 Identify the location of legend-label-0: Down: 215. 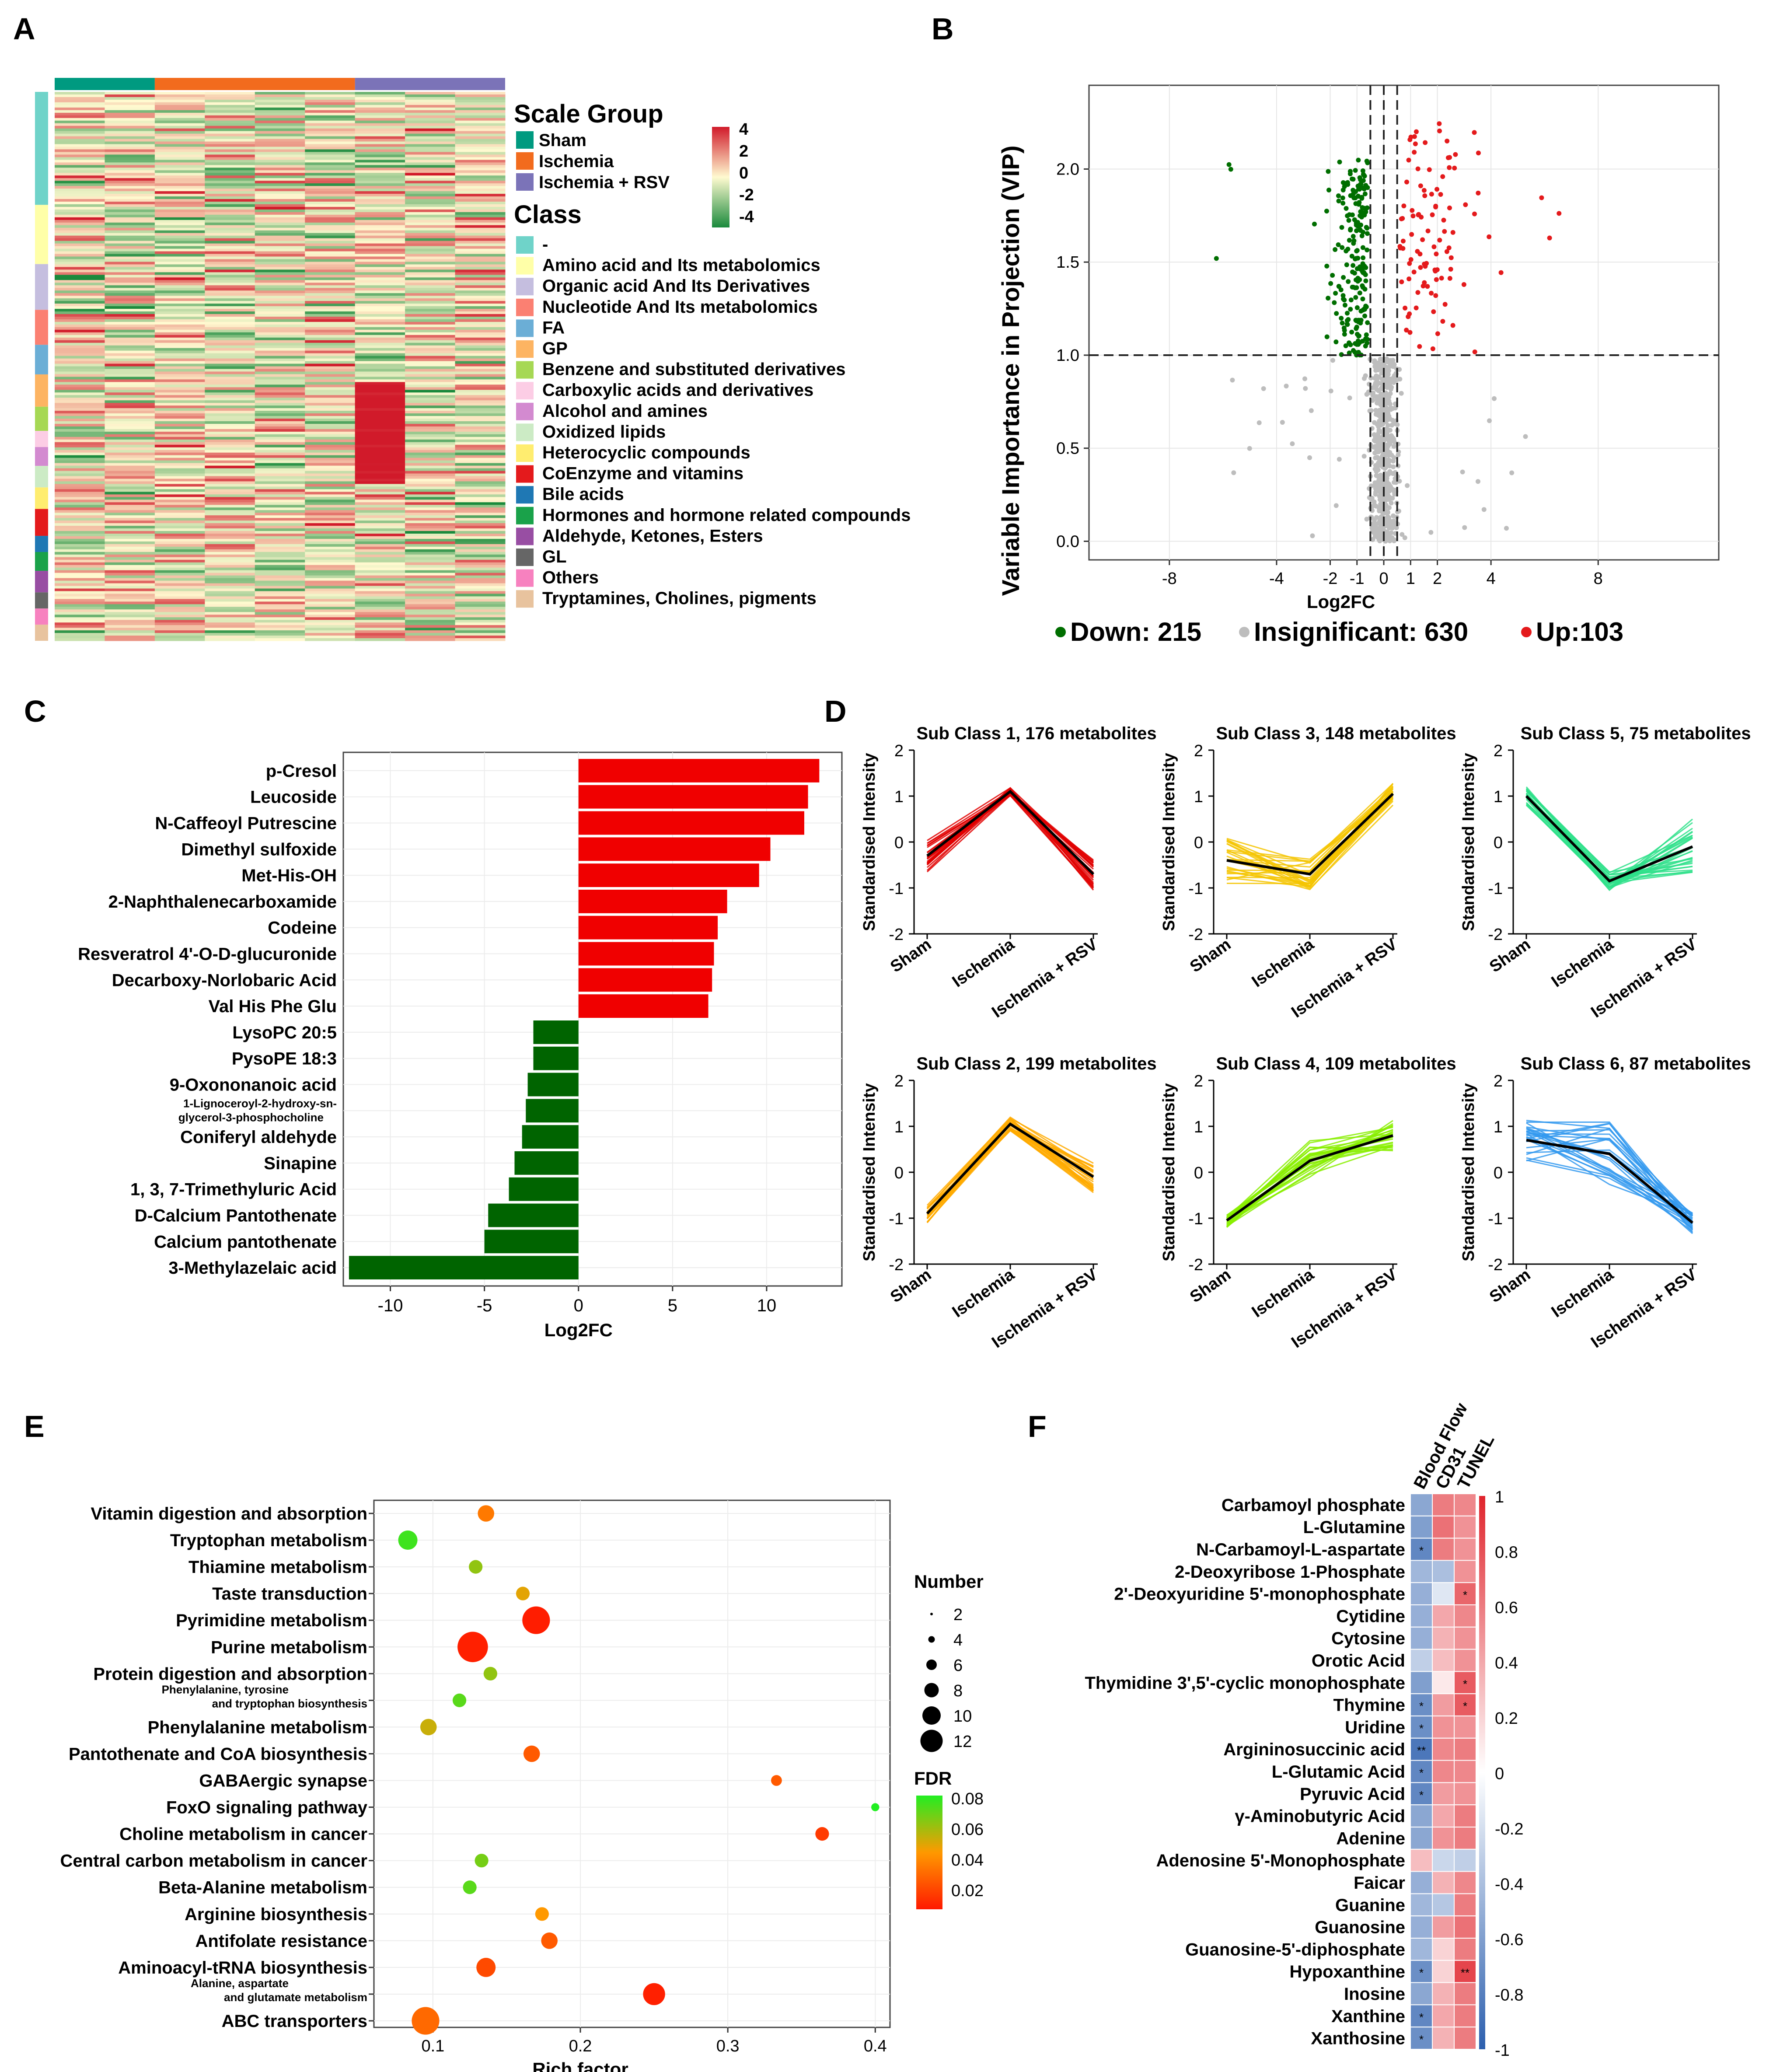
(1136, 631).